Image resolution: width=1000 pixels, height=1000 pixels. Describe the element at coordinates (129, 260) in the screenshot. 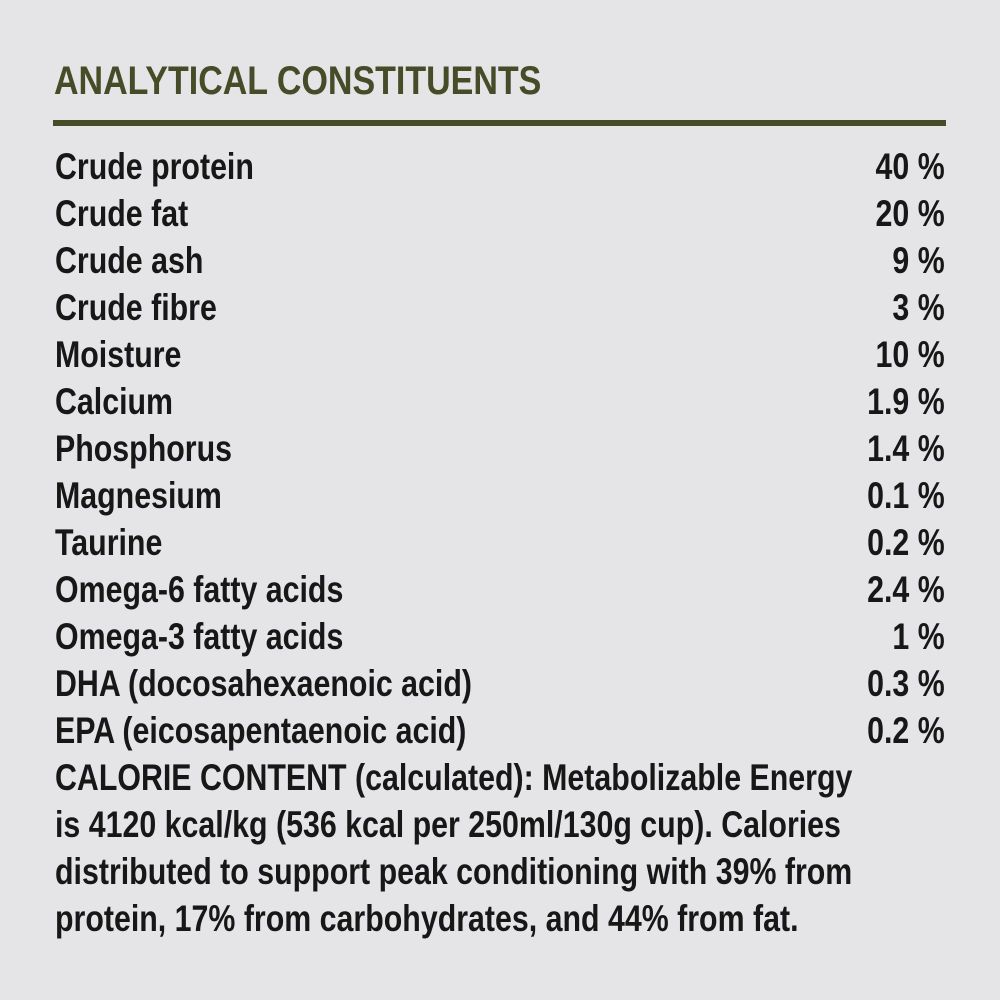

I see `nutrient-label: Crude ash` at that location.